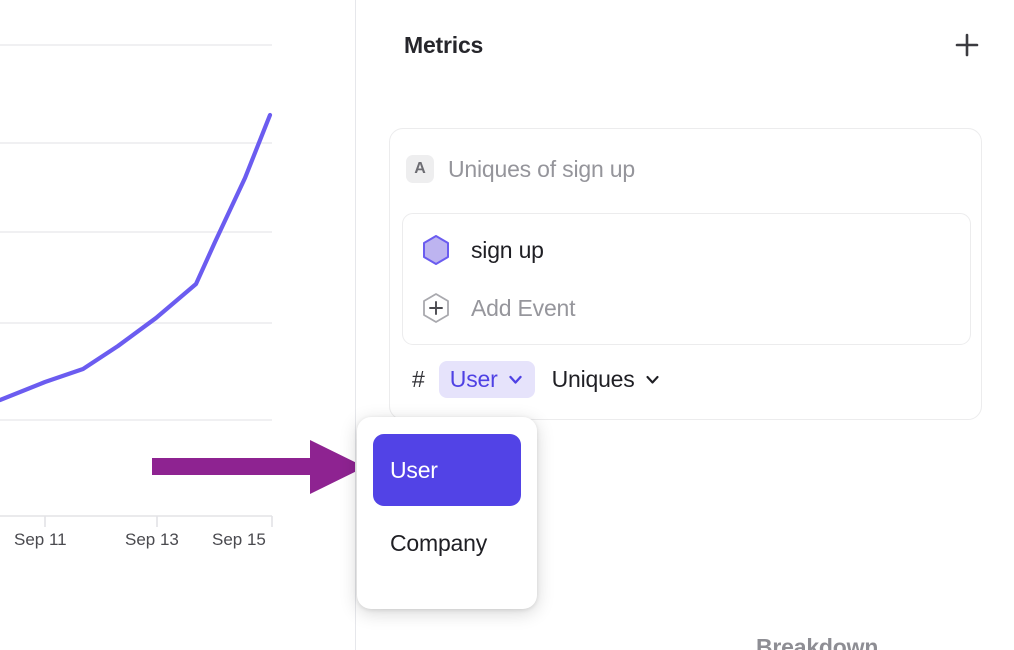  What do you see at coordinates (817, 641) in the screenshot?
I see `breakdown-title: Breakdown` at bounding box center [817, 641].